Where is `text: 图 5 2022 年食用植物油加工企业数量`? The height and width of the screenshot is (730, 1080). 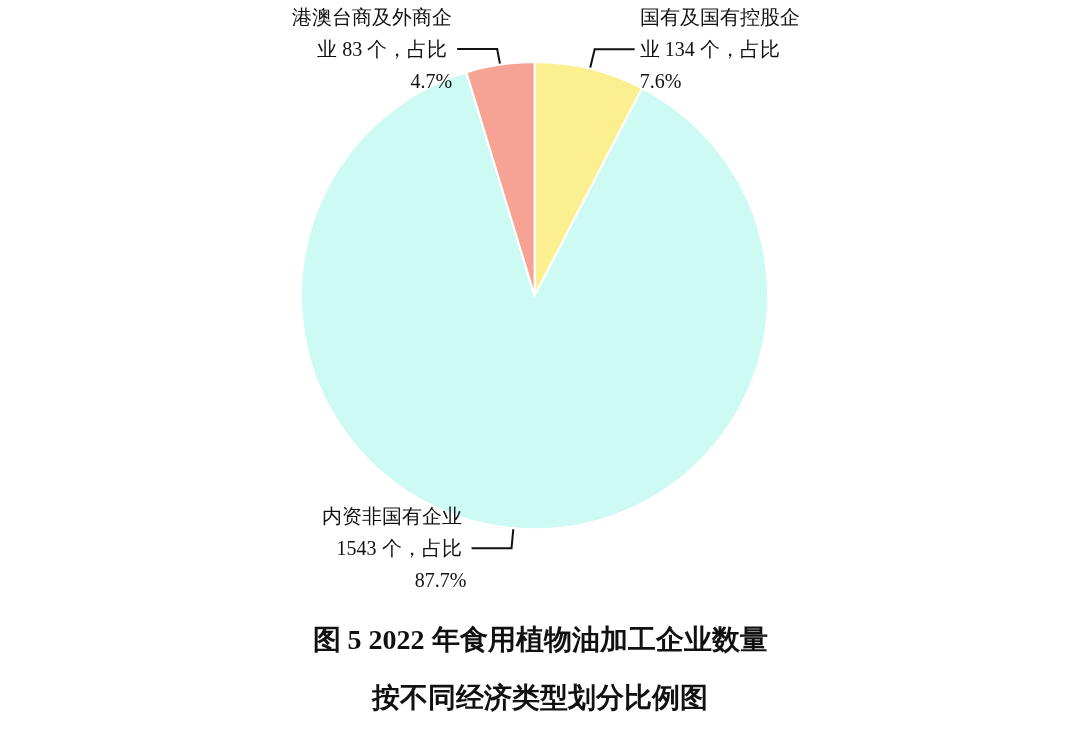 text: 图 5 2022 年食用植物油加工企业数量 is located at coordinates (540, 639).